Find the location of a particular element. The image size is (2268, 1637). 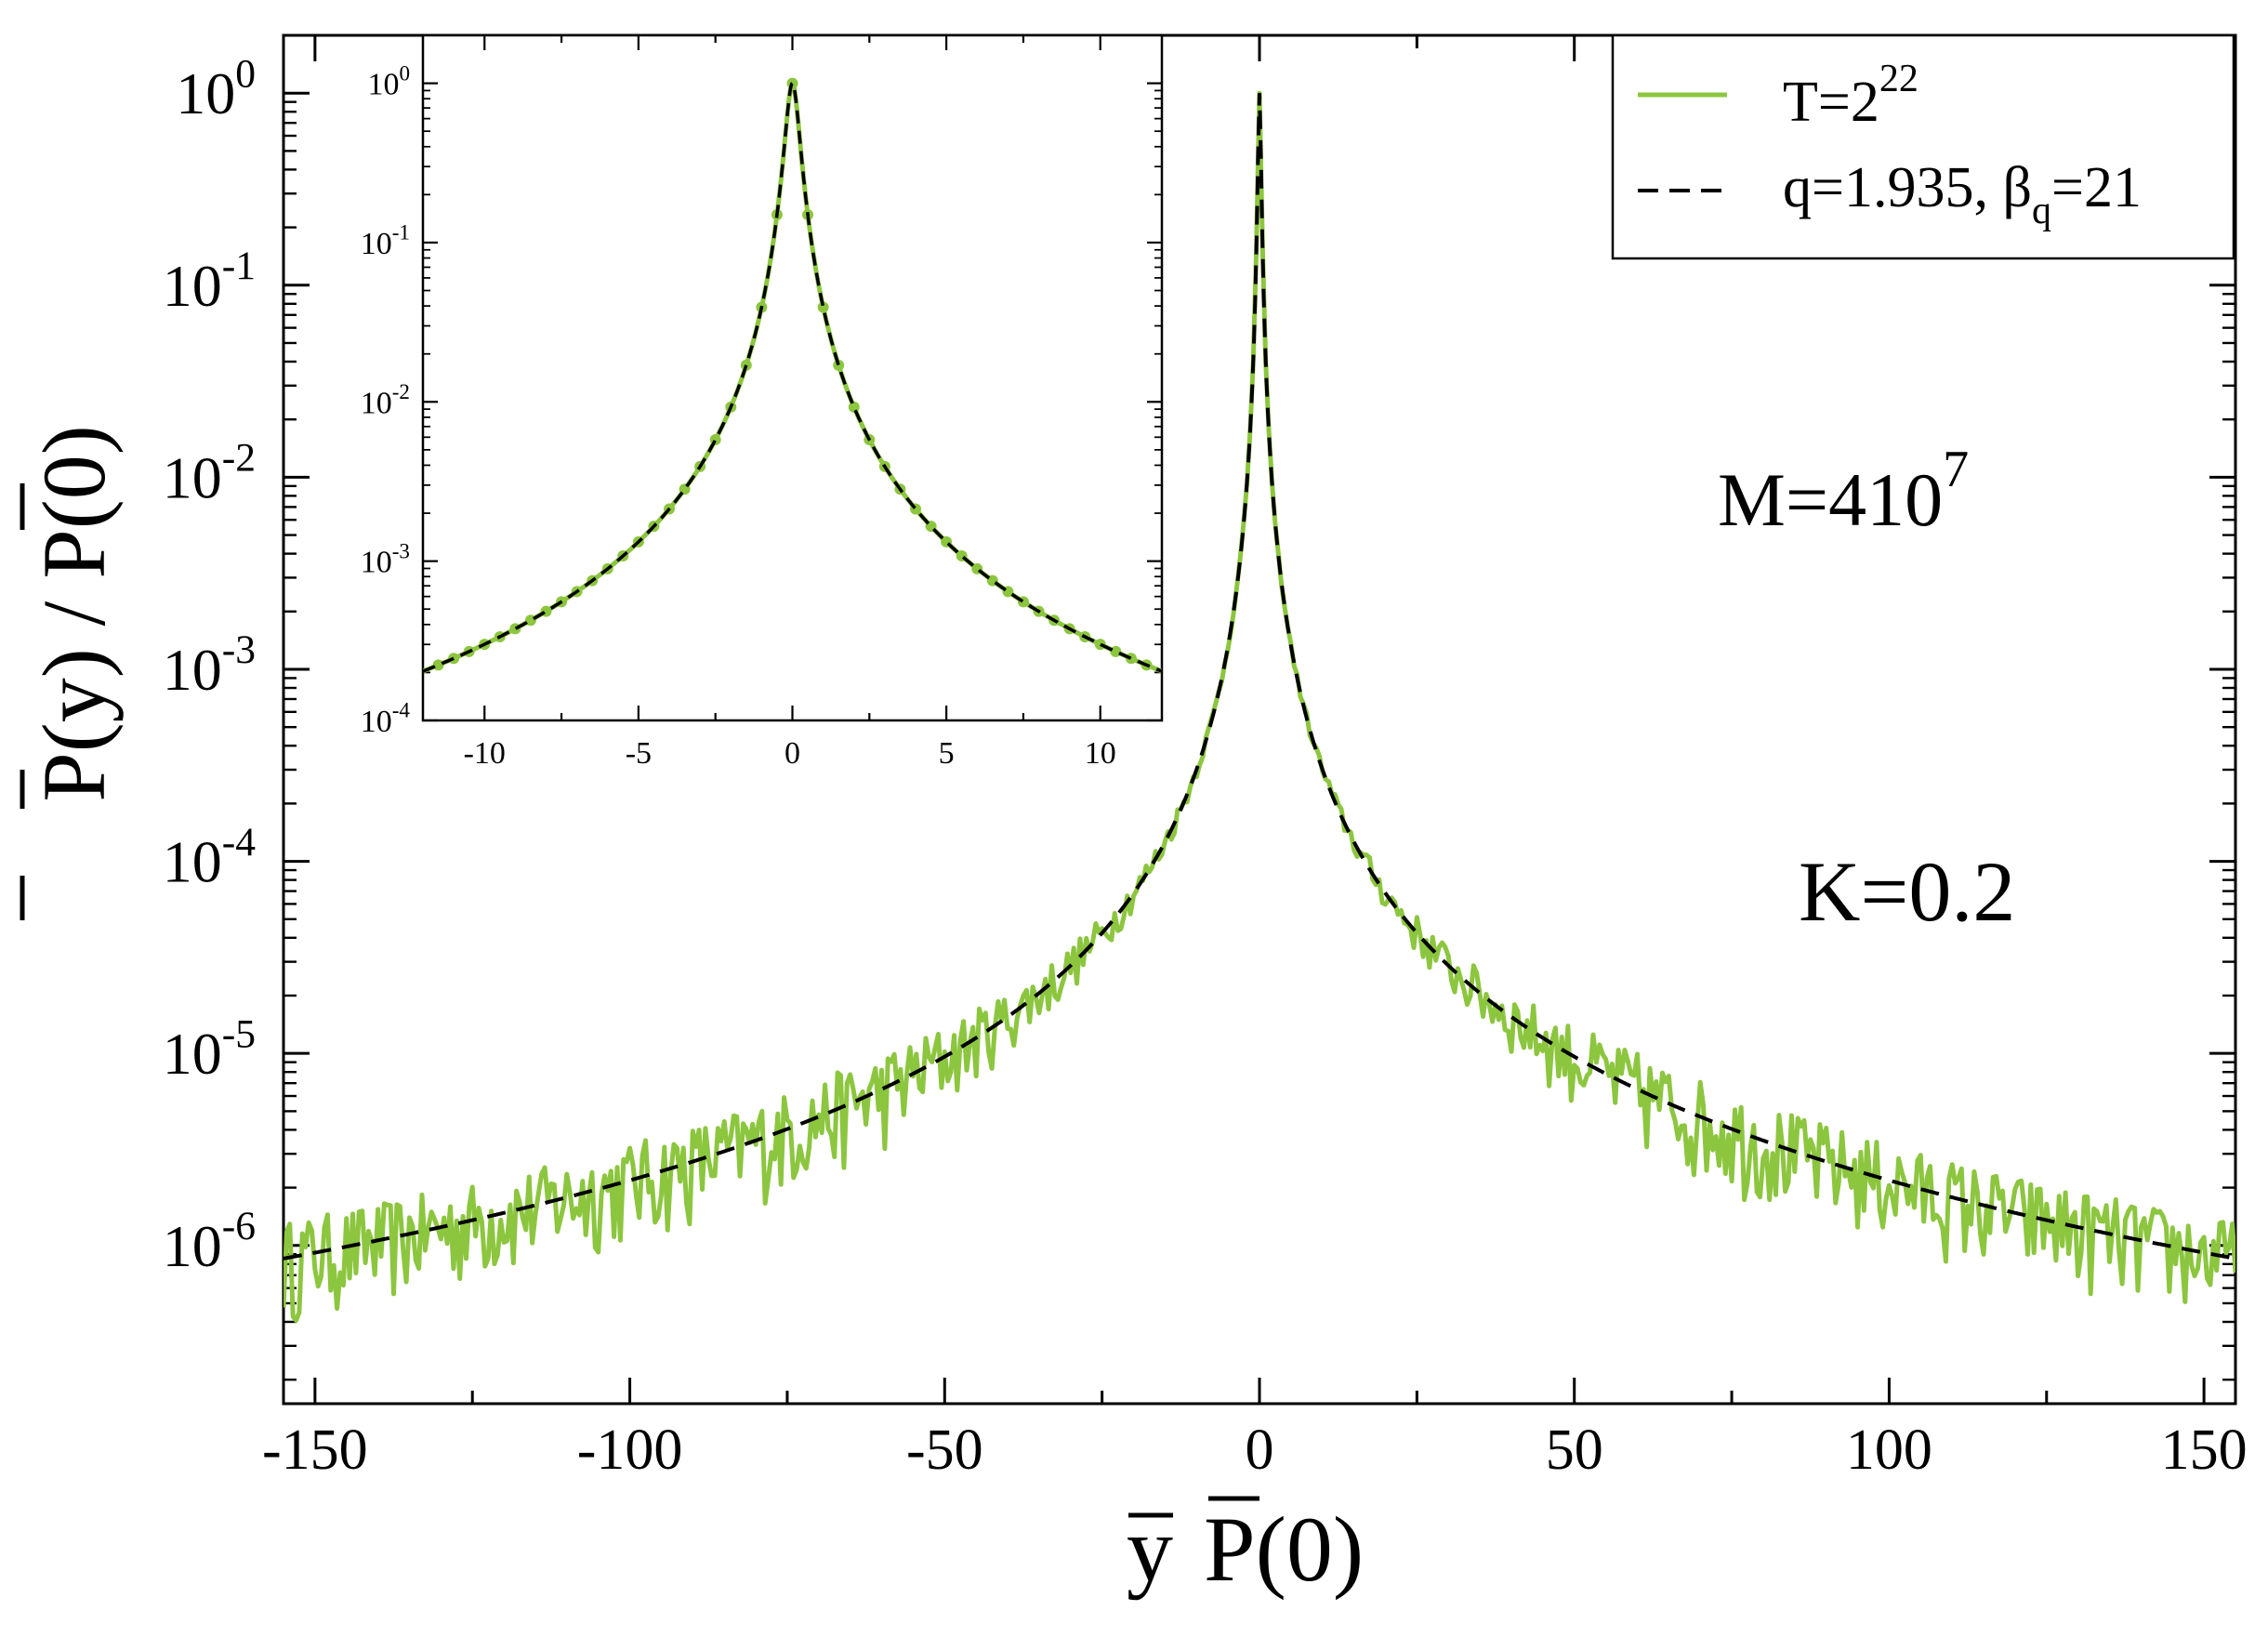

inset-xtick-label: -10 is located at coordinates (485, 753).